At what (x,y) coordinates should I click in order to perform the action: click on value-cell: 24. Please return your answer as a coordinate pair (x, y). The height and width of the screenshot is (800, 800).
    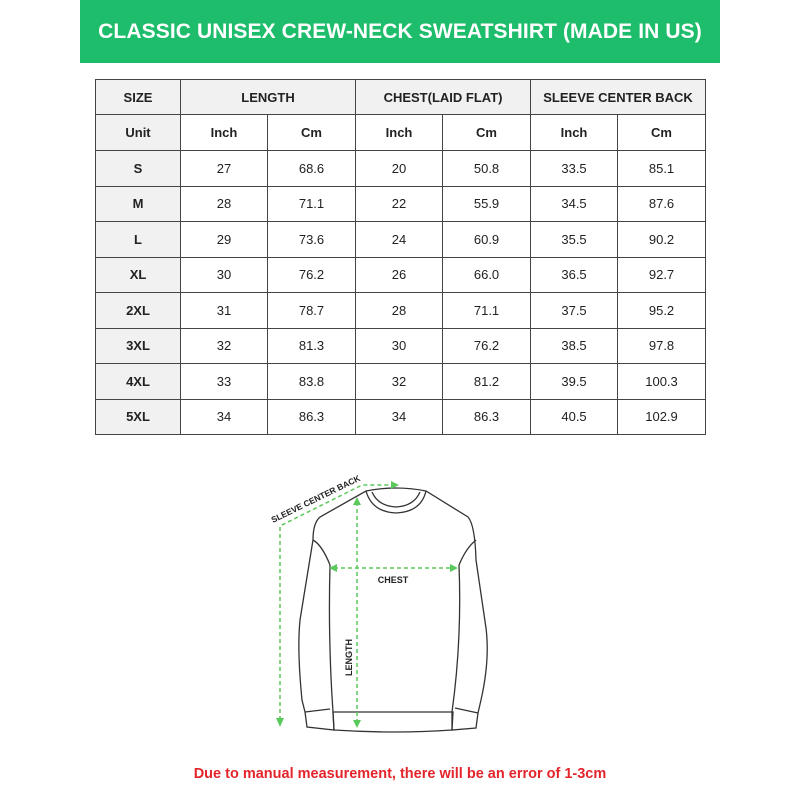
    Looking at the image, I should click on (399, 239).